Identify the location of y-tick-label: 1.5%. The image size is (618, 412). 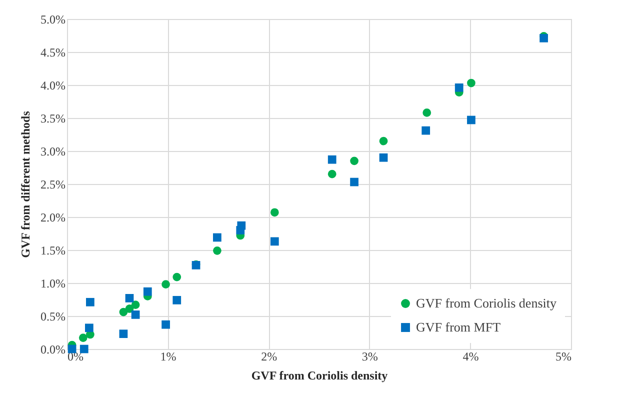
(53, 251).